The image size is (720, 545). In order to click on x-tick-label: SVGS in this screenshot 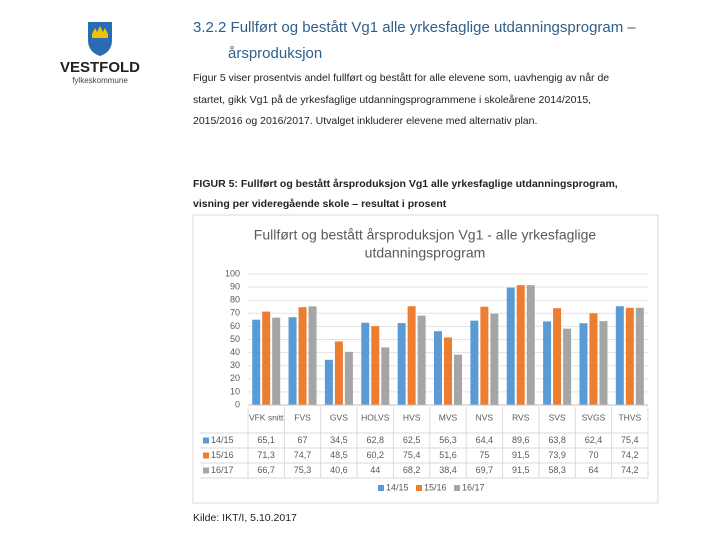, I will do `click(594, 417)`.